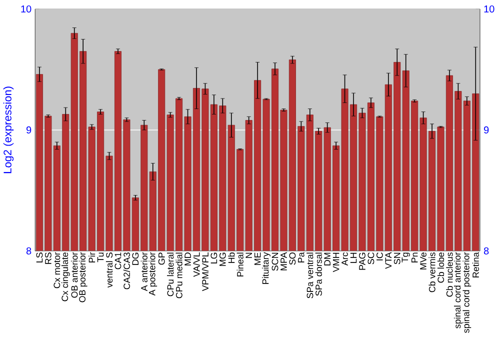 Image resolution: width=500 pixels, height=350 pixels. I want to click on x-tick-label: A posterior, so click(153, 274).